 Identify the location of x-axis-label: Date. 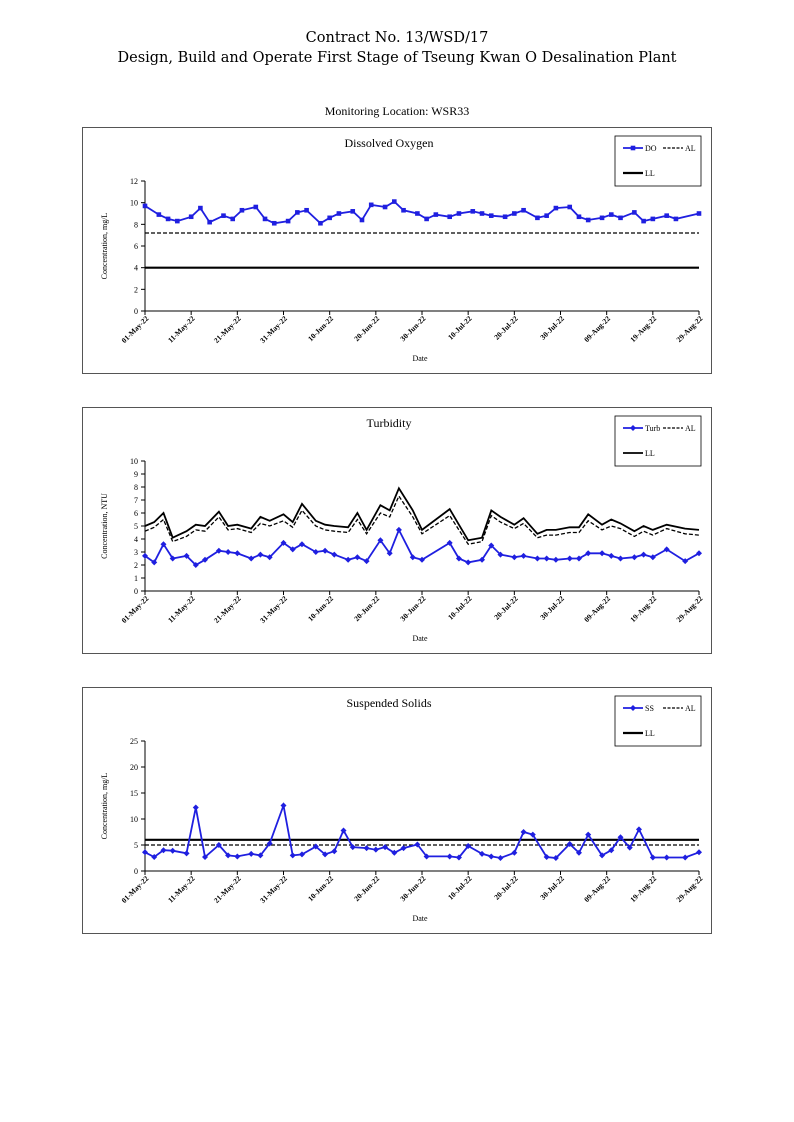
(420, 638).